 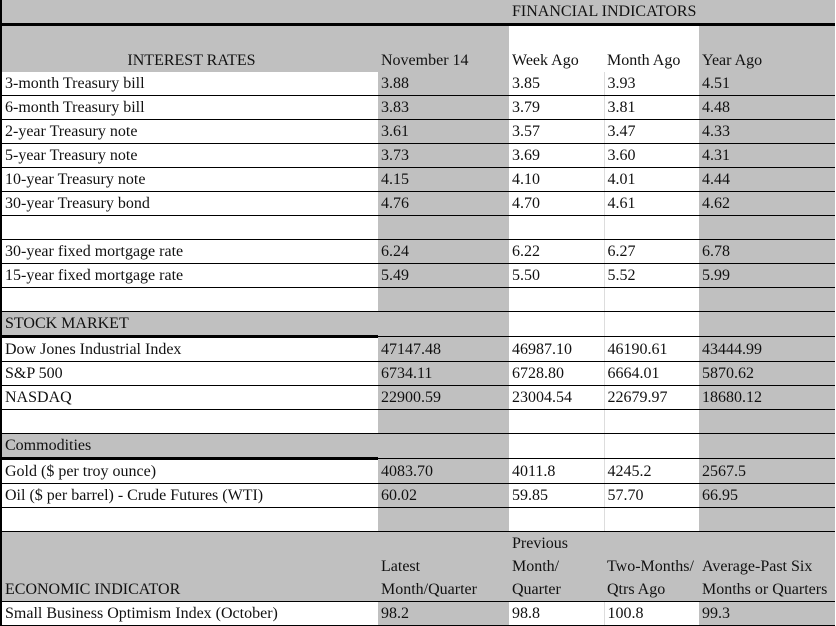 I want to click on row-label: 3-month Treasury bill, so click(x=189, y=84).